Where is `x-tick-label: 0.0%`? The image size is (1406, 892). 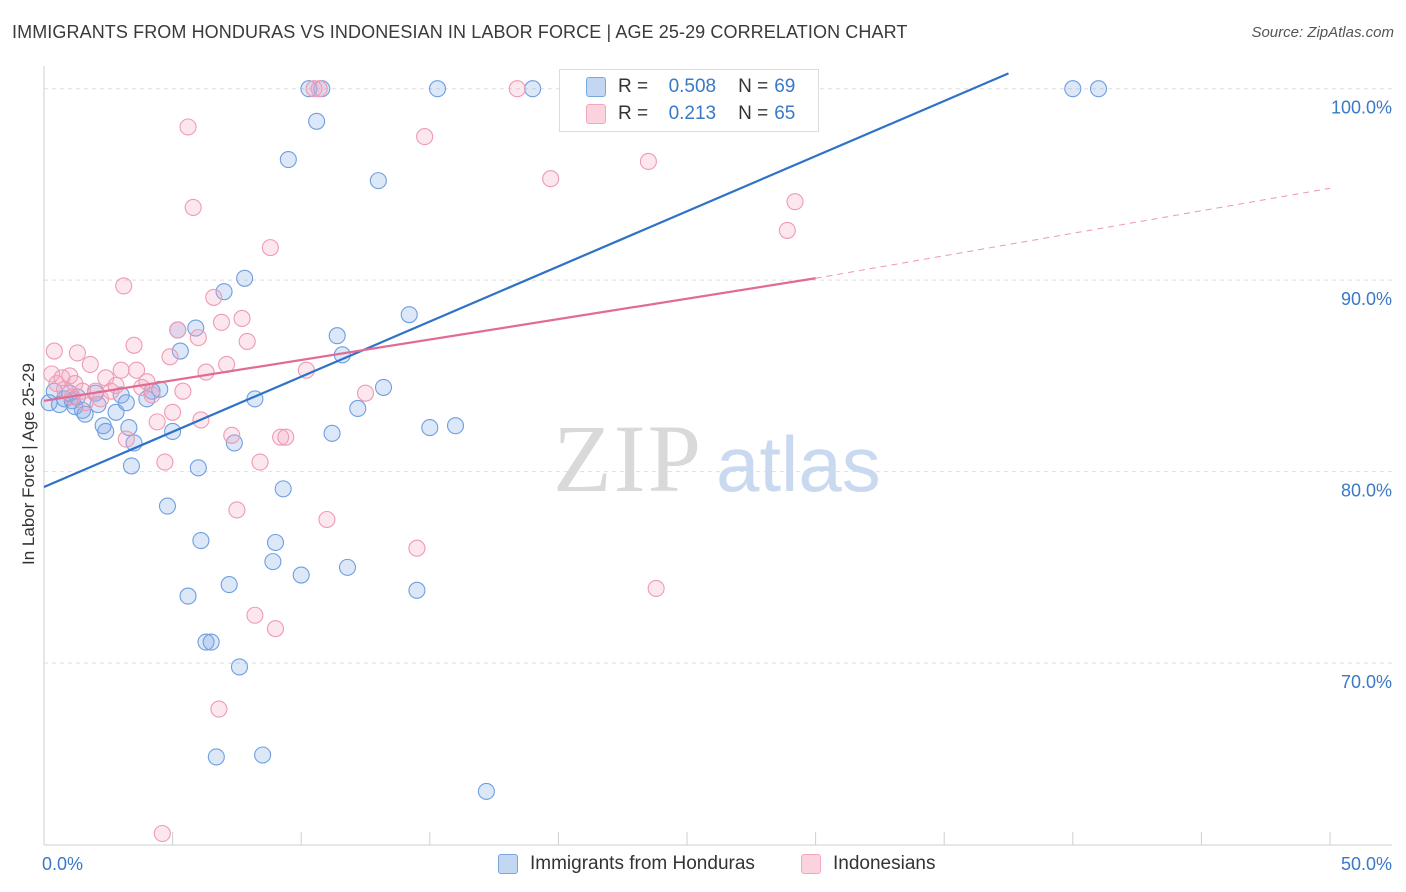
x-tick-label: 0.0% is located at coordinates (62, 864).